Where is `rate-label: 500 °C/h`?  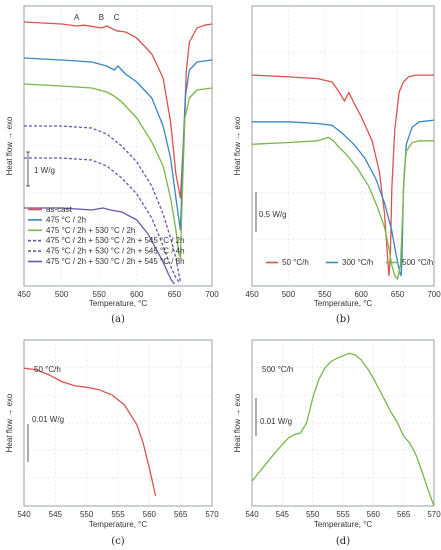
rate-label: 500 °C/h is located at coordinates (277, 369).